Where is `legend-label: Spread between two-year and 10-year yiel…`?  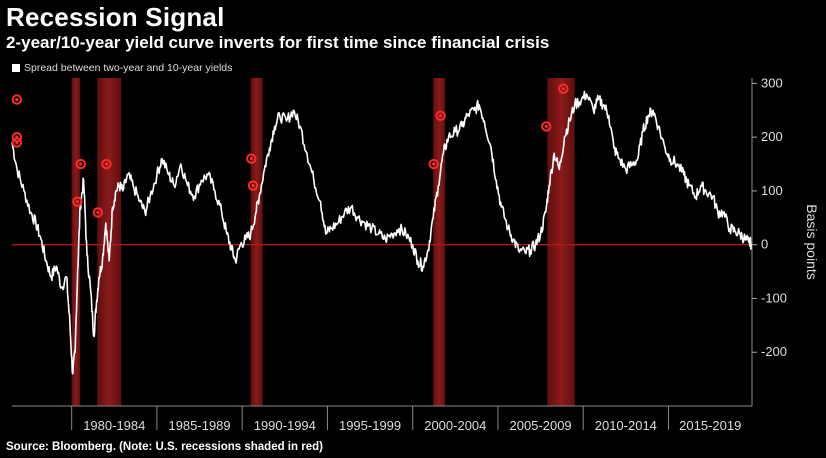 legend-label: Spread between two-year and 10-year yiel… is located at coordinates (128, 68).